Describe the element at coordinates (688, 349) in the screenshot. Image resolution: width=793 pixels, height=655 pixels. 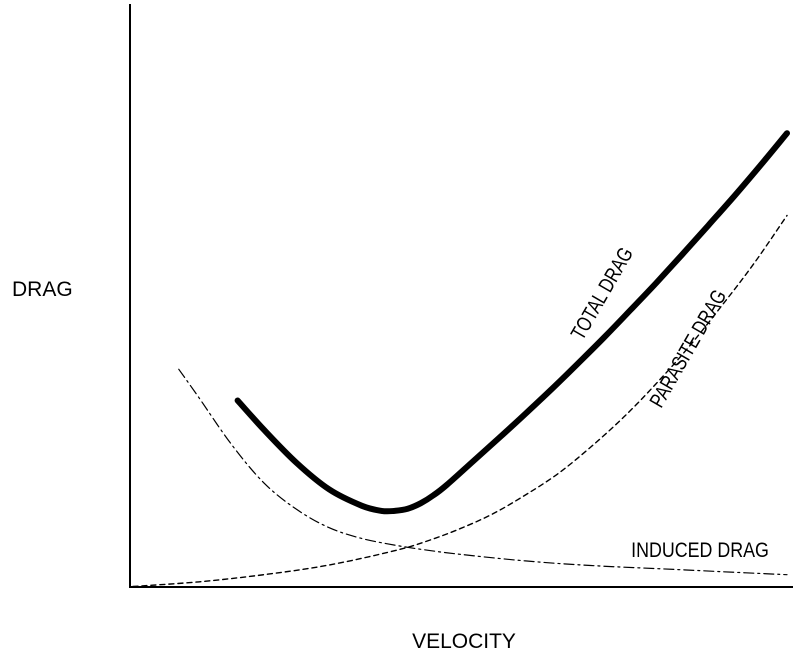
I see `parasite-drag-label: PARASITE DRAG` at that location.